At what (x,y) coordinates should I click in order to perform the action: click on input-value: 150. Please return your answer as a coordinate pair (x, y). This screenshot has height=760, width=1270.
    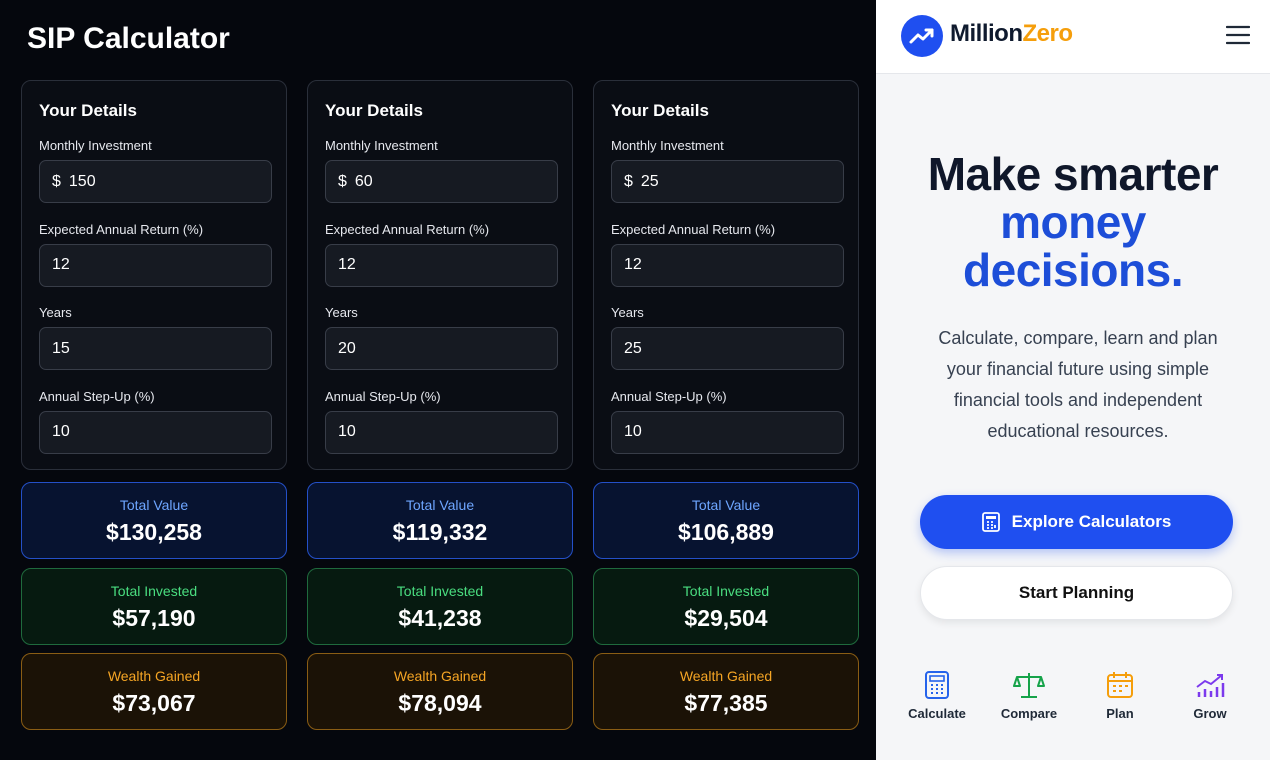
    Looking at the image, I should click on (82, 181).